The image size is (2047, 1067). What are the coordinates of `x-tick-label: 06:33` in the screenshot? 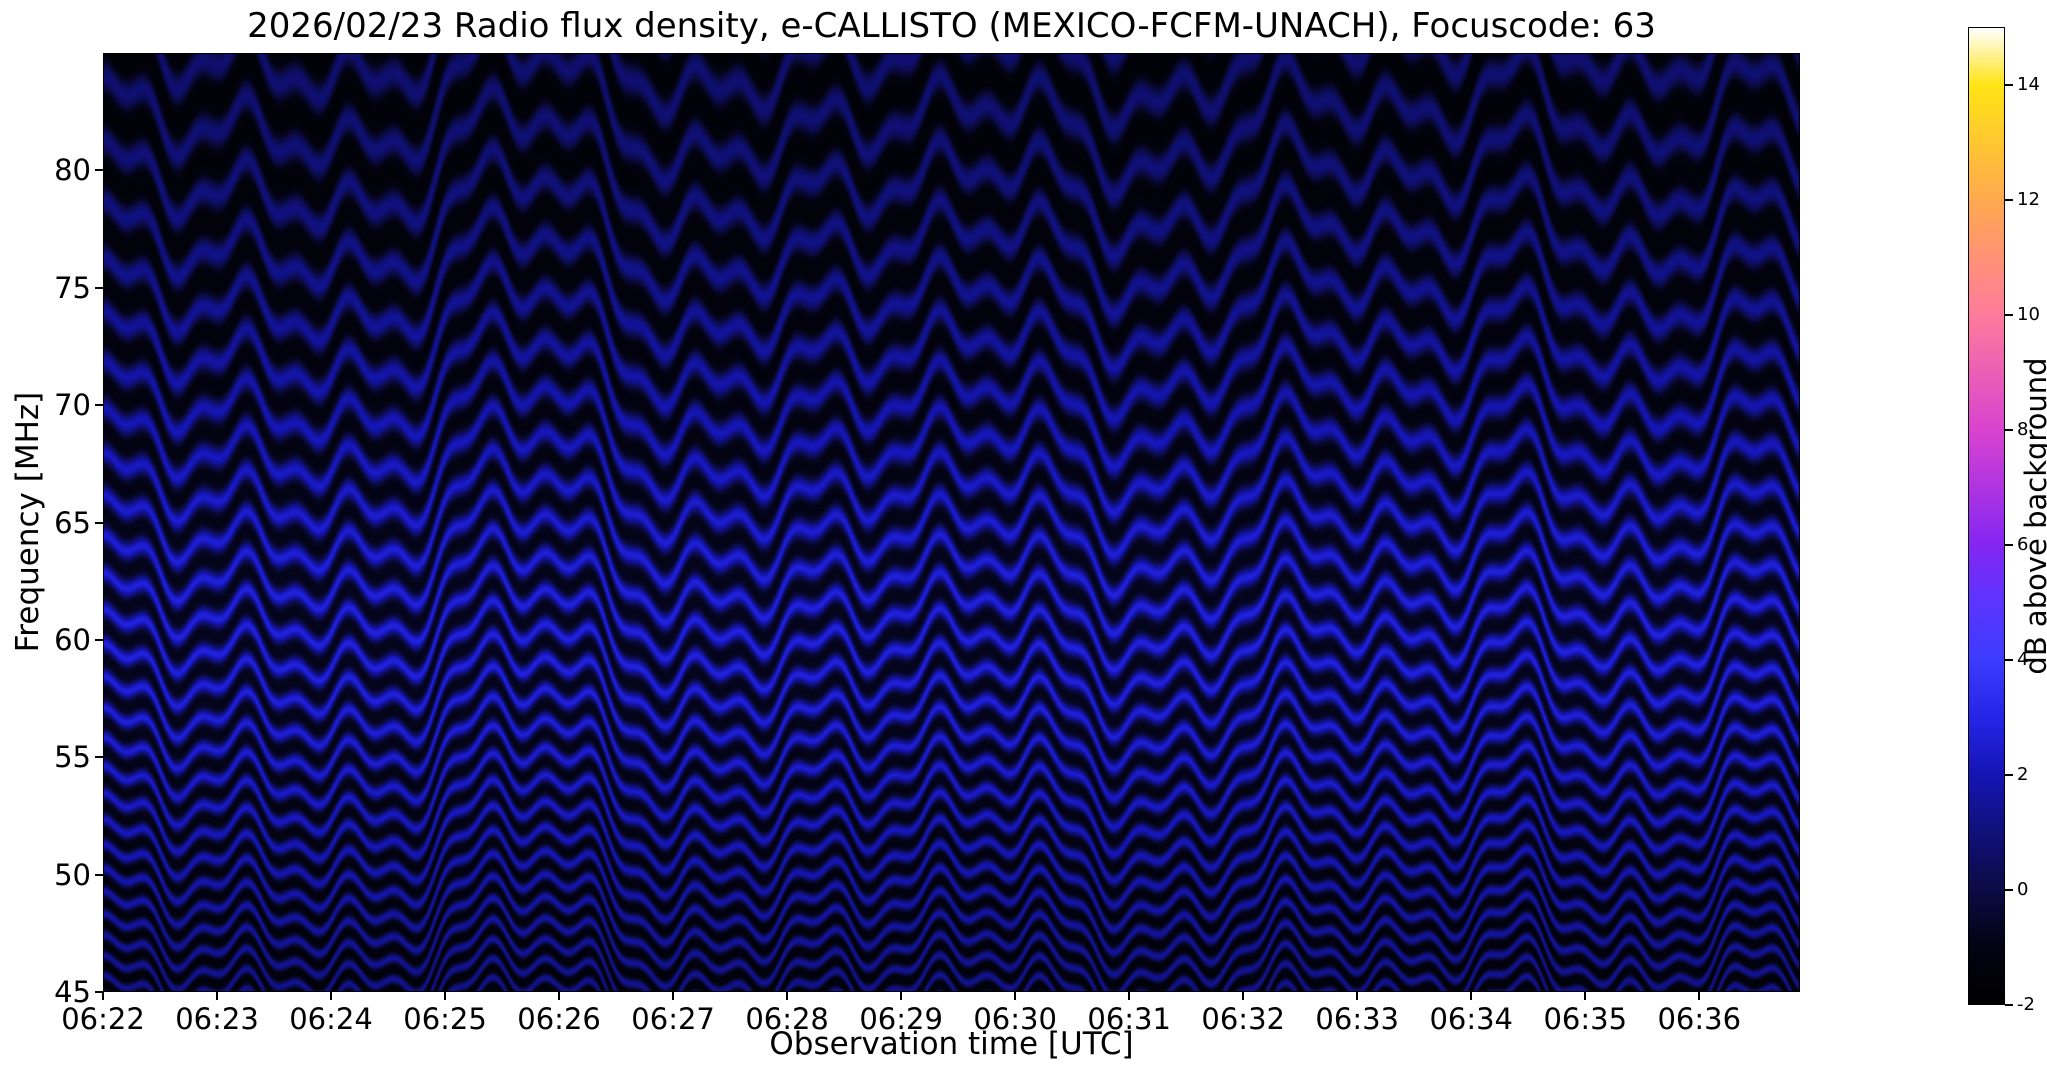 It's located at (1357, 1019).